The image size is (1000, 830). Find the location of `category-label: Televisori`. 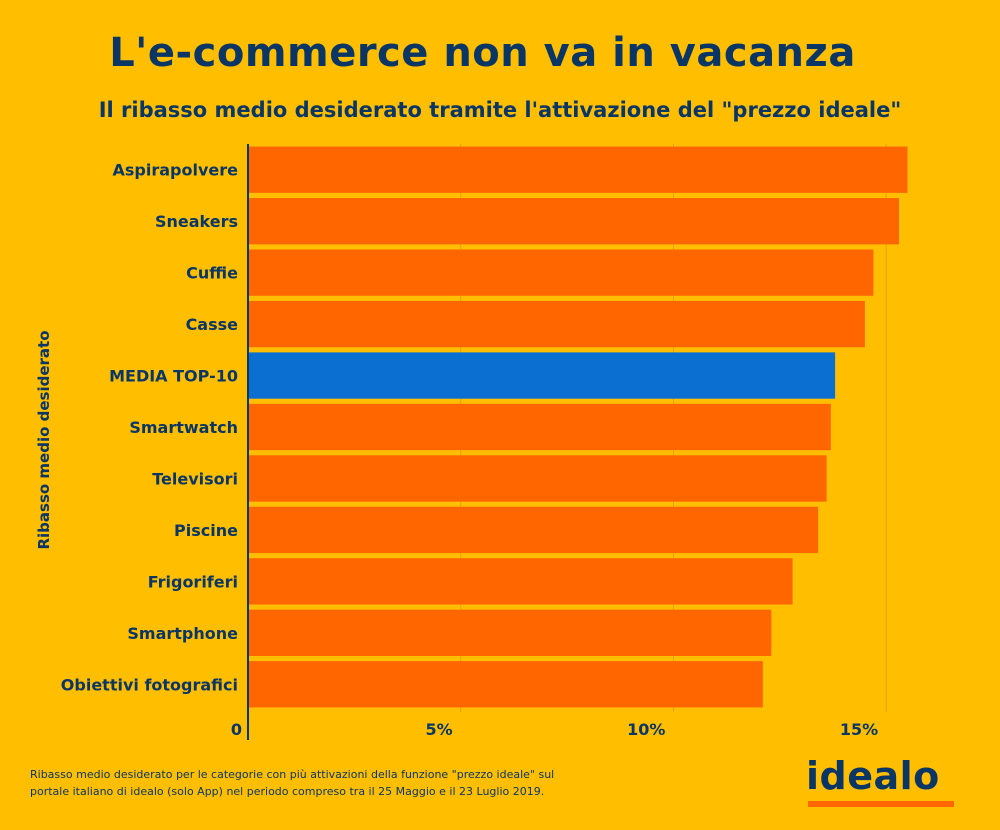

category-label: Televisori is located at coordinates (195, 478).